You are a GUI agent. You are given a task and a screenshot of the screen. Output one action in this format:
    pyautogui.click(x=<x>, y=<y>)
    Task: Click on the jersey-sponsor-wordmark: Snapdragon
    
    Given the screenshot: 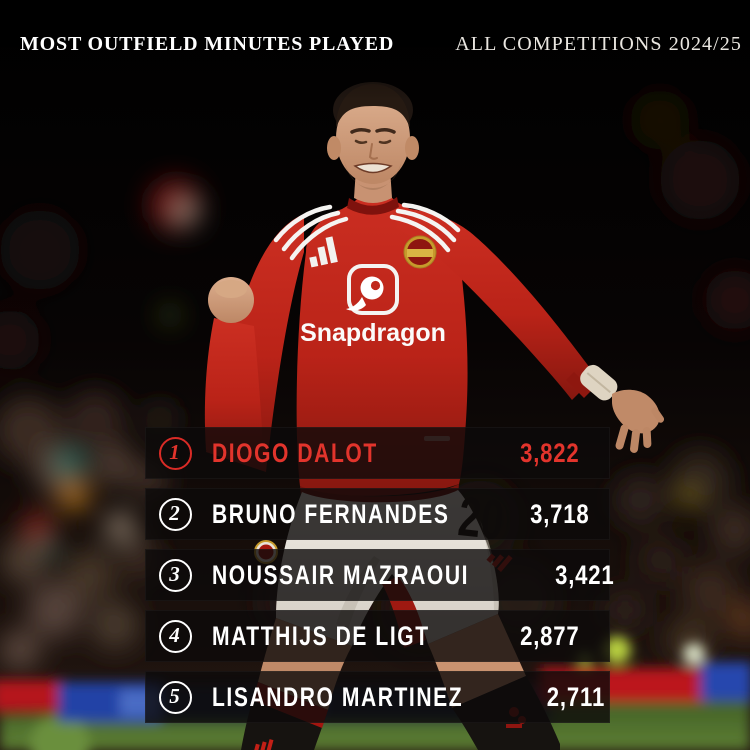 What is the action you would take?
    pyautogui.click(x=373, y=333)
    